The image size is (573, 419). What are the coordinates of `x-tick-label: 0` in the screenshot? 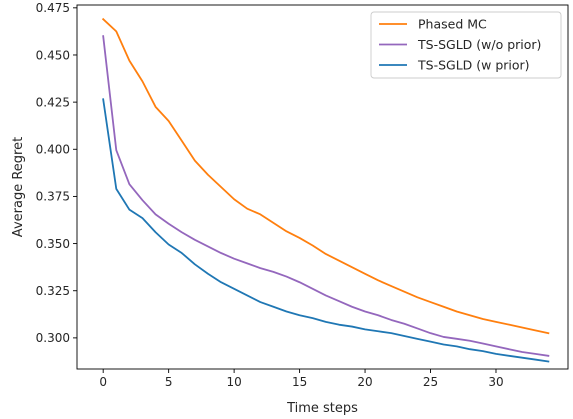 It's located at (103, 382).